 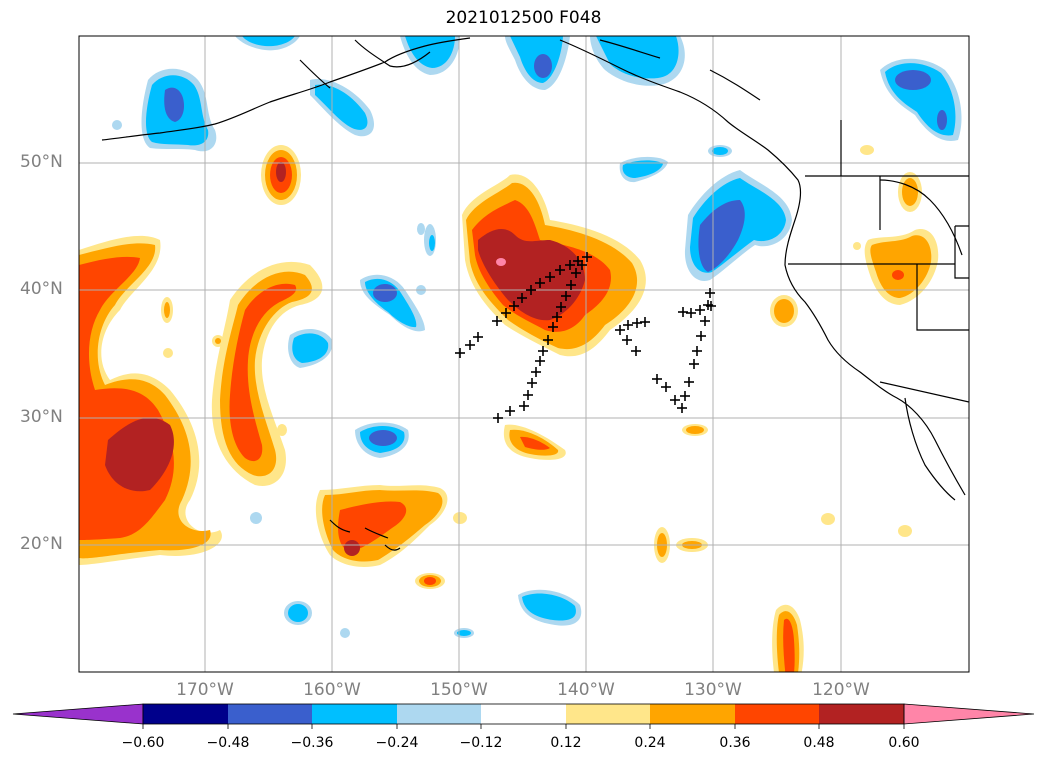 I want to click on lon-label-150w: 150°W, so click(x=459, y=690).